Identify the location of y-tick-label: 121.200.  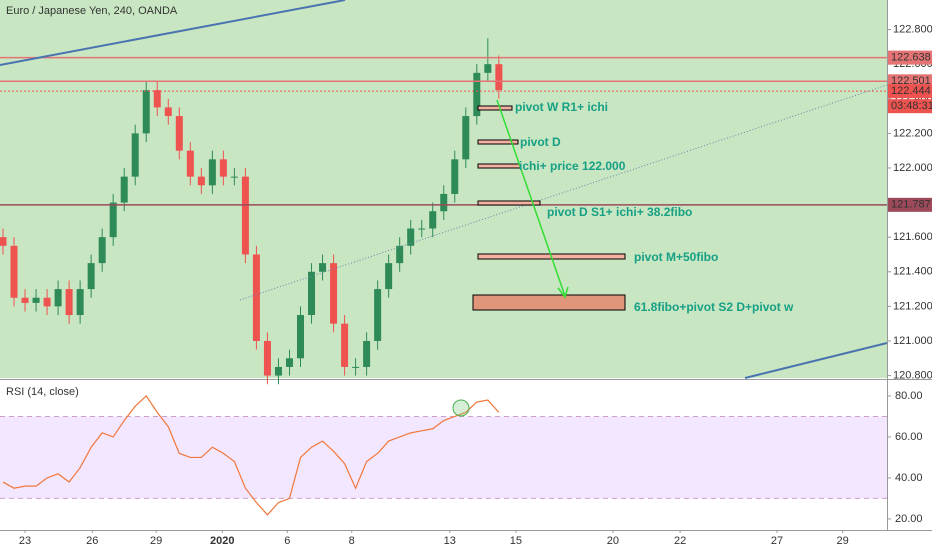
(912, 306).